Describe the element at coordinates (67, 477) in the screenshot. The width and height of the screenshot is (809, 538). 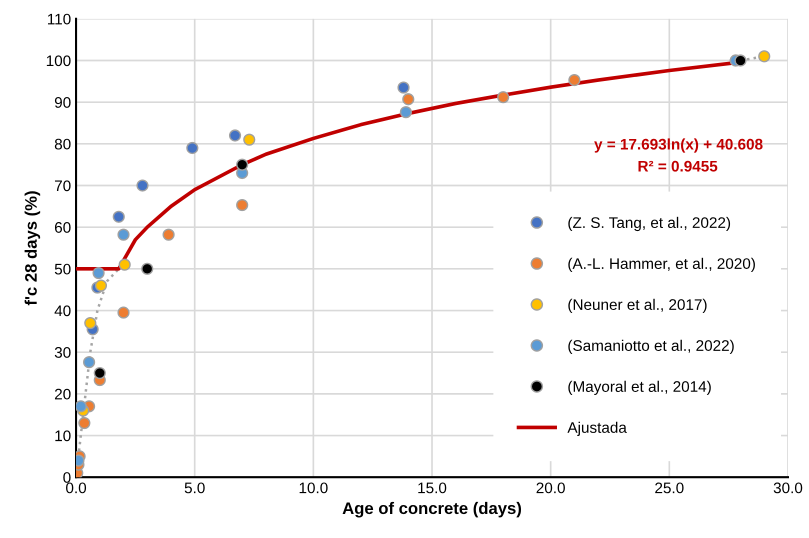
I see `y-tick-label: 0` at that location.